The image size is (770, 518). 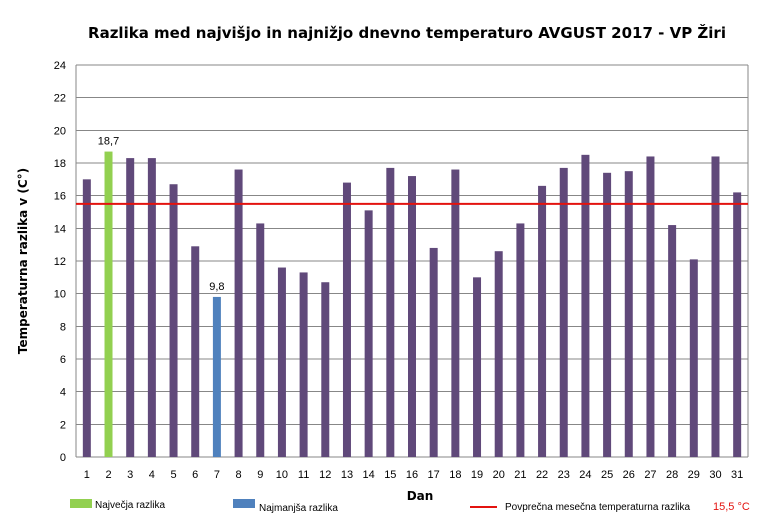 I want to click on y-tick-label: 22, so click(x=60, y=99).